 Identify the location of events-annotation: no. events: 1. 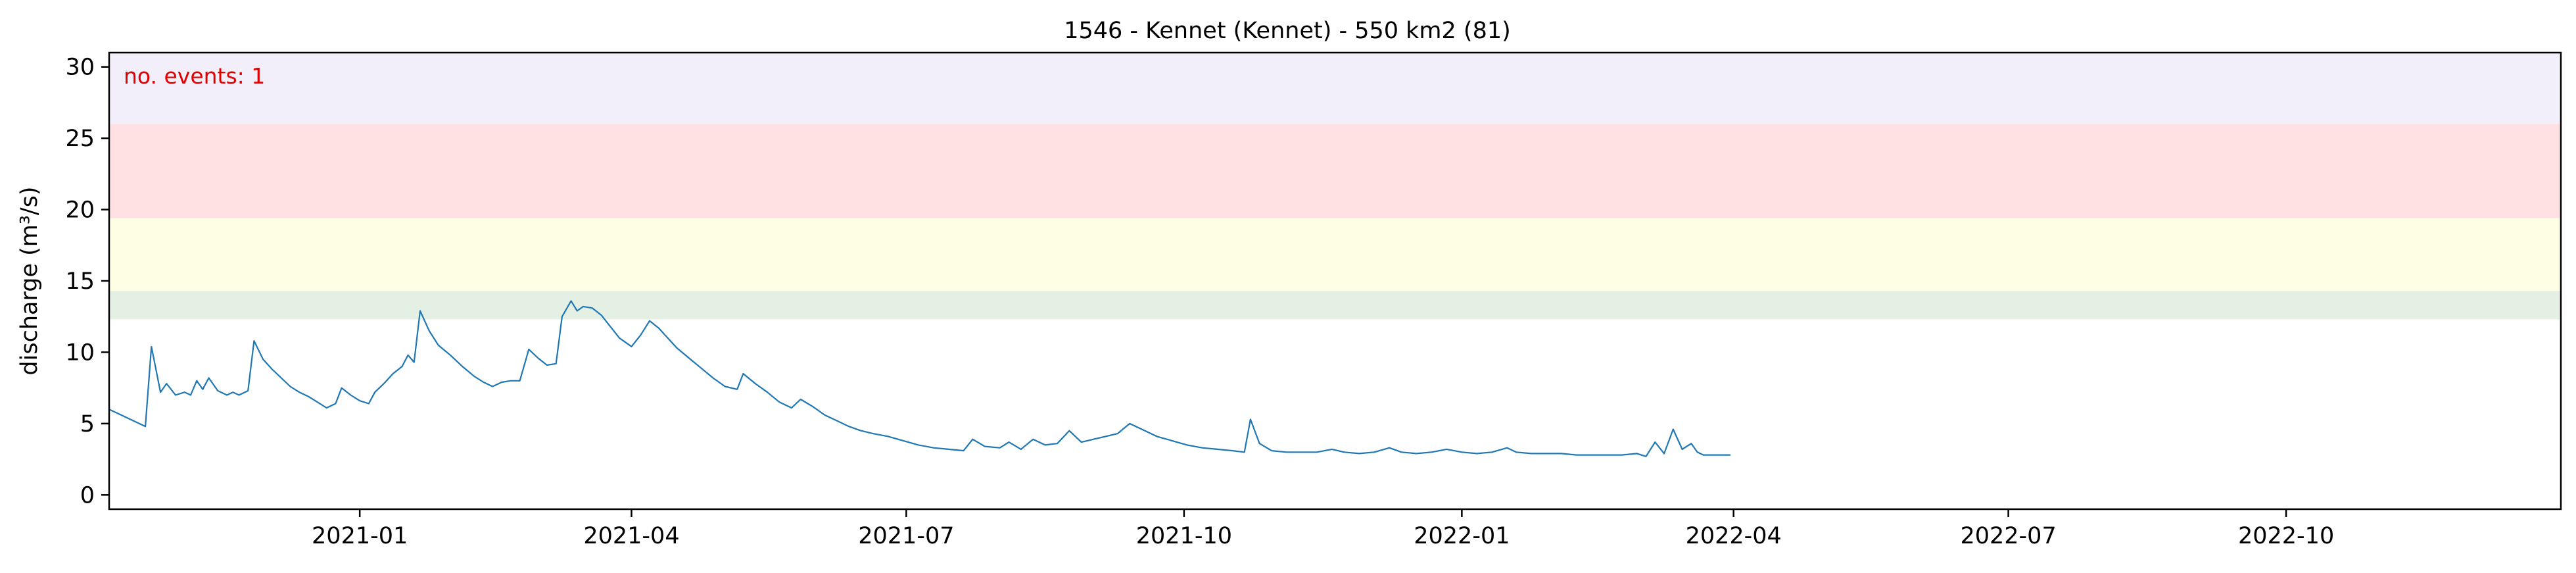
(195, 76).